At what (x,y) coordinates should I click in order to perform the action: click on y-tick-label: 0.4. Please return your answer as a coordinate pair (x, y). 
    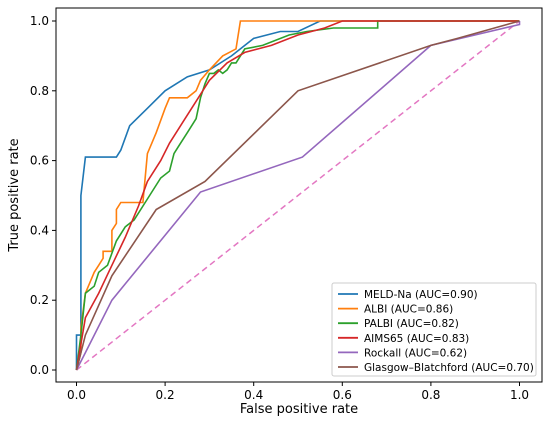
    Looking at the image, I should click on (39, 230).